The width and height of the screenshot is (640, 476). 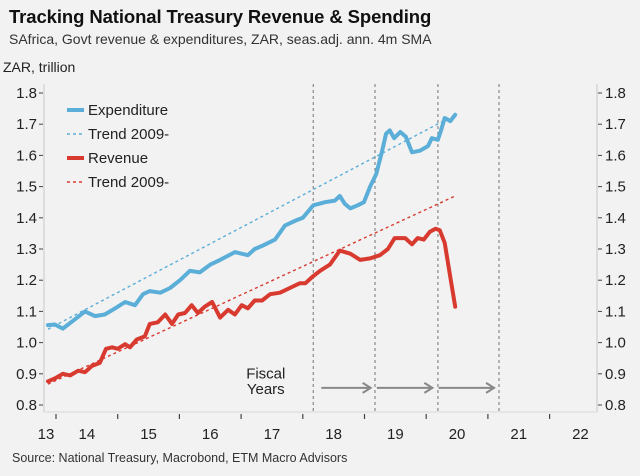 I want to click on x-tick-label: 16, so click(x=210, y=434).